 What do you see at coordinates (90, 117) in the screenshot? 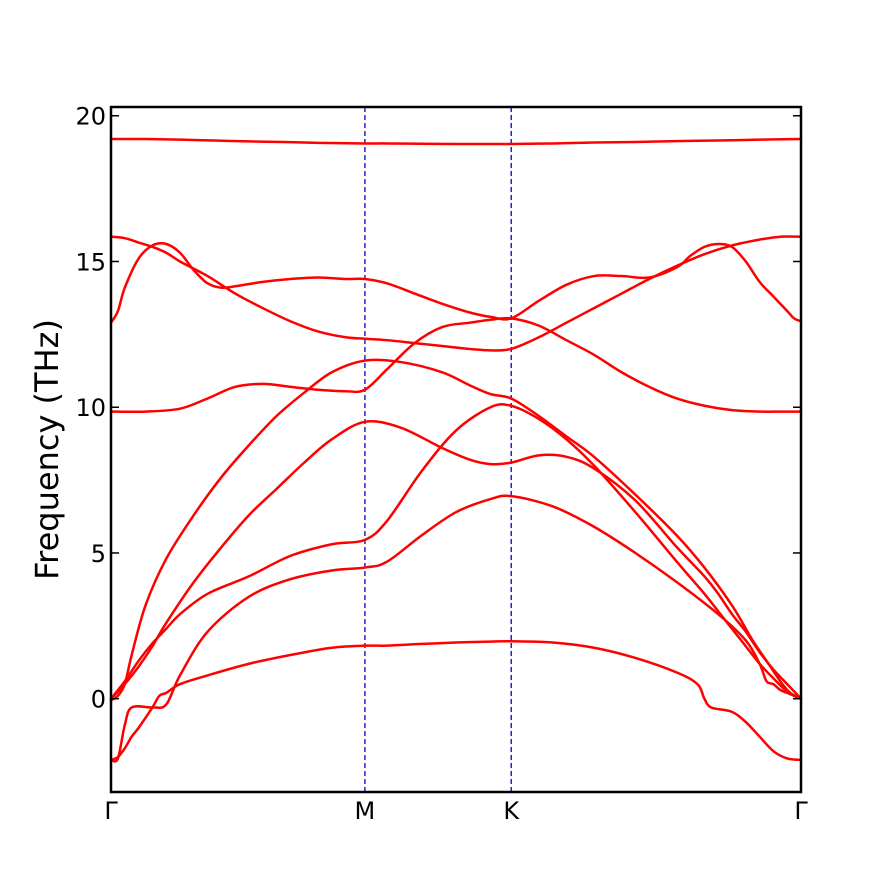
I see `y-tick-label: 20` at bounding box center [90, 117].